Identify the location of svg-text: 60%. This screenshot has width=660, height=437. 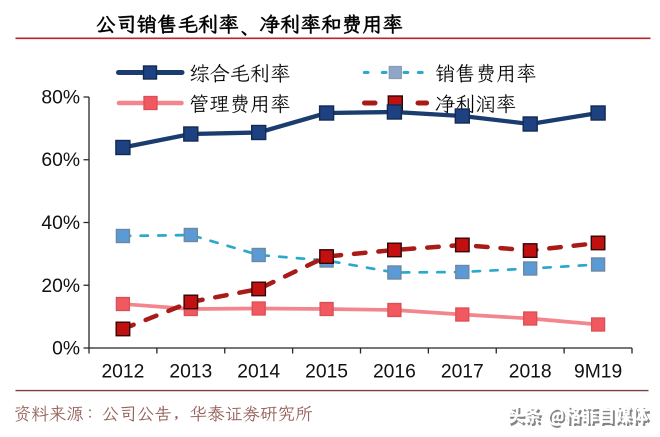
(60, 160).